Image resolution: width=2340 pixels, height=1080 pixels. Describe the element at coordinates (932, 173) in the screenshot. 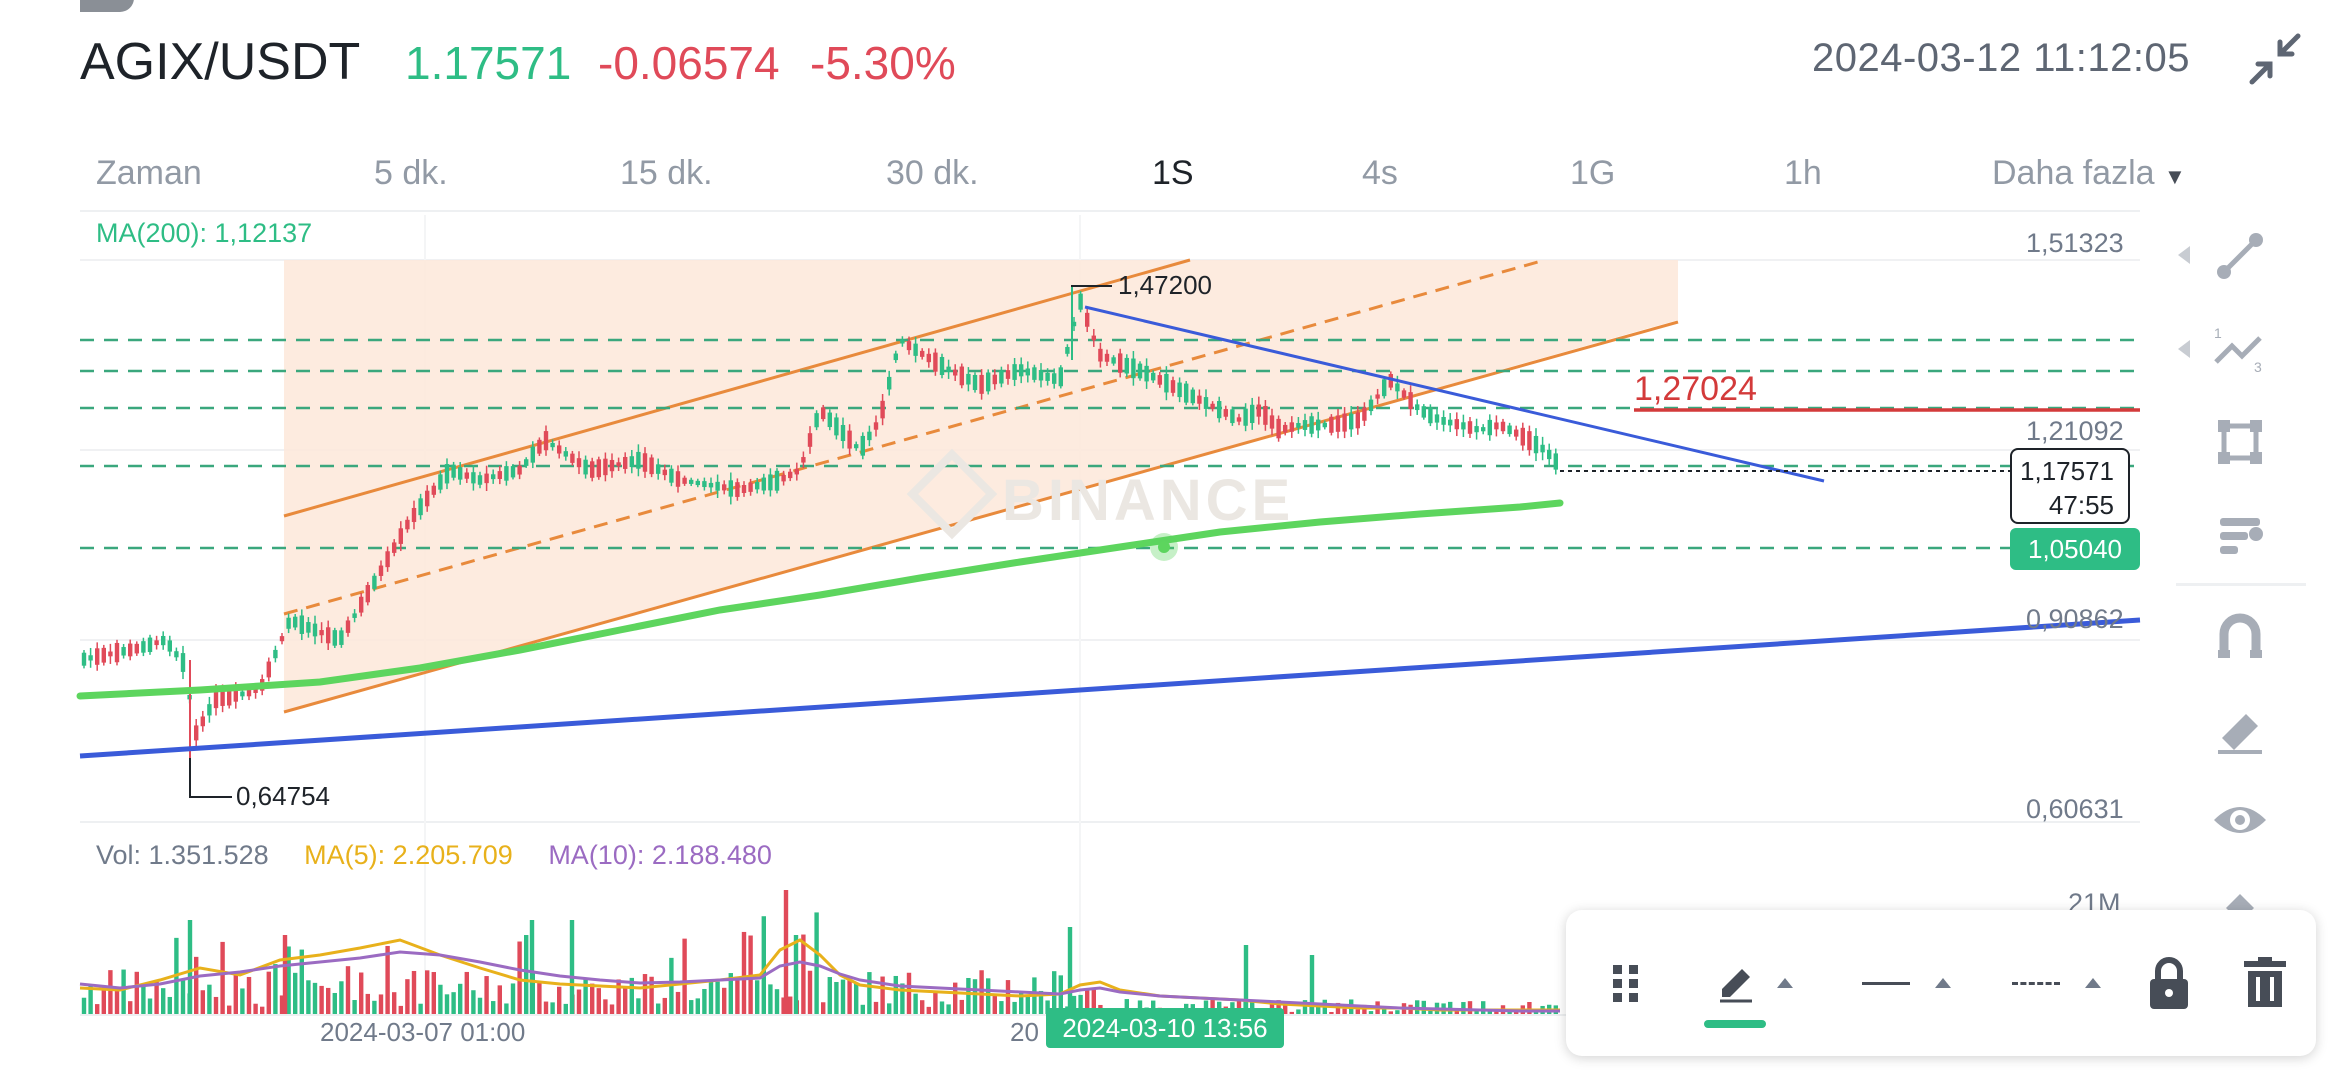

I see `tab-30m: 30 dk.` at that location.